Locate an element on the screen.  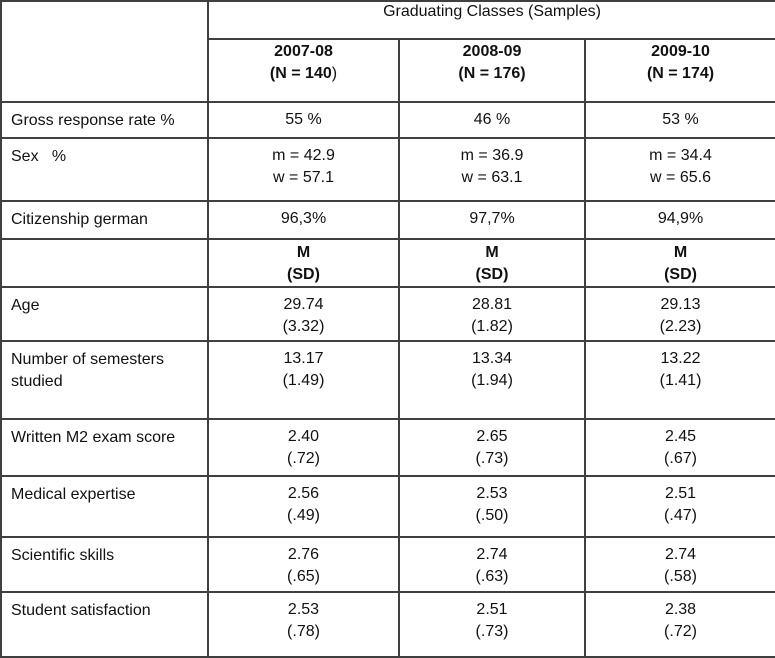
row-label is located at coordinates (104, 263).